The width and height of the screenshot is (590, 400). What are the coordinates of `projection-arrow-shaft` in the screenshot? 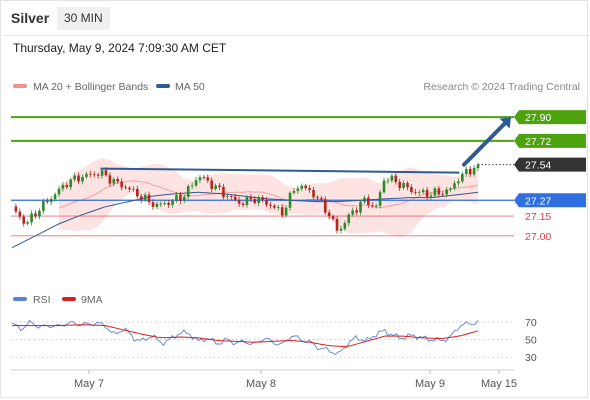 It's located at (484, 144).